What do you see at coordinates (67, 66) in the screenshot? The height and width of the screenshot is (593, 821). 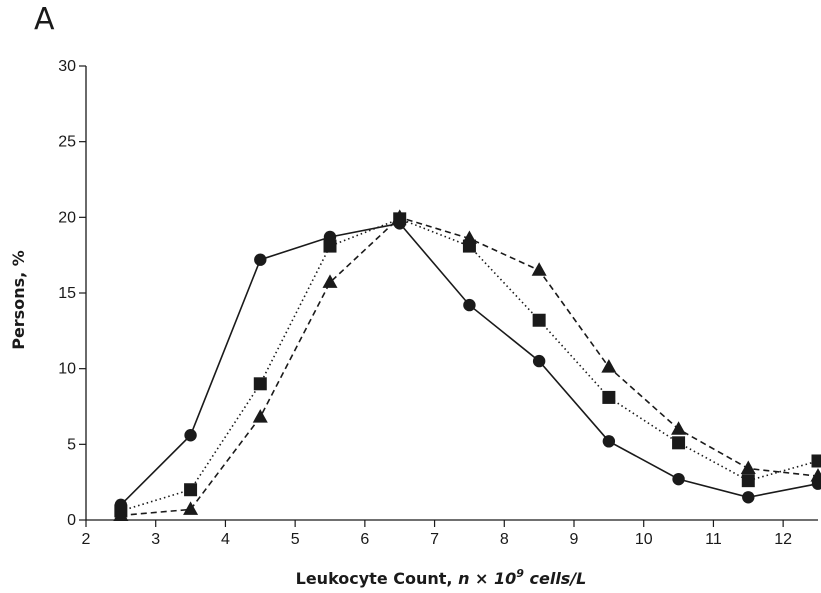 I see `y-tick-label: 30` at bounding box center [67, 66].